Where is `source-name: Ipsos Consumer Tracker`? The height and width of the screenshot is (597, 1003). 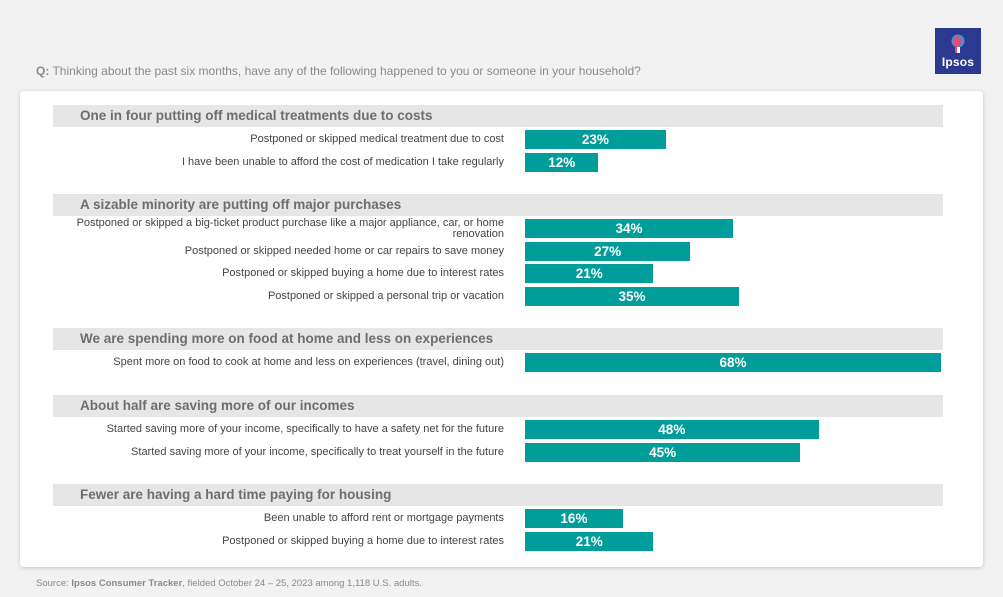 source-name: Ipsos Consumer Tracker is located at coordinates (127, 583).